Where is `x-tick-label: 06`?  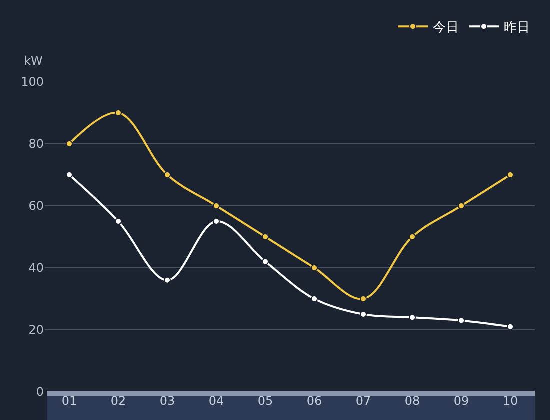
x-tick-label: 06 is located at coordinates (314, 401).